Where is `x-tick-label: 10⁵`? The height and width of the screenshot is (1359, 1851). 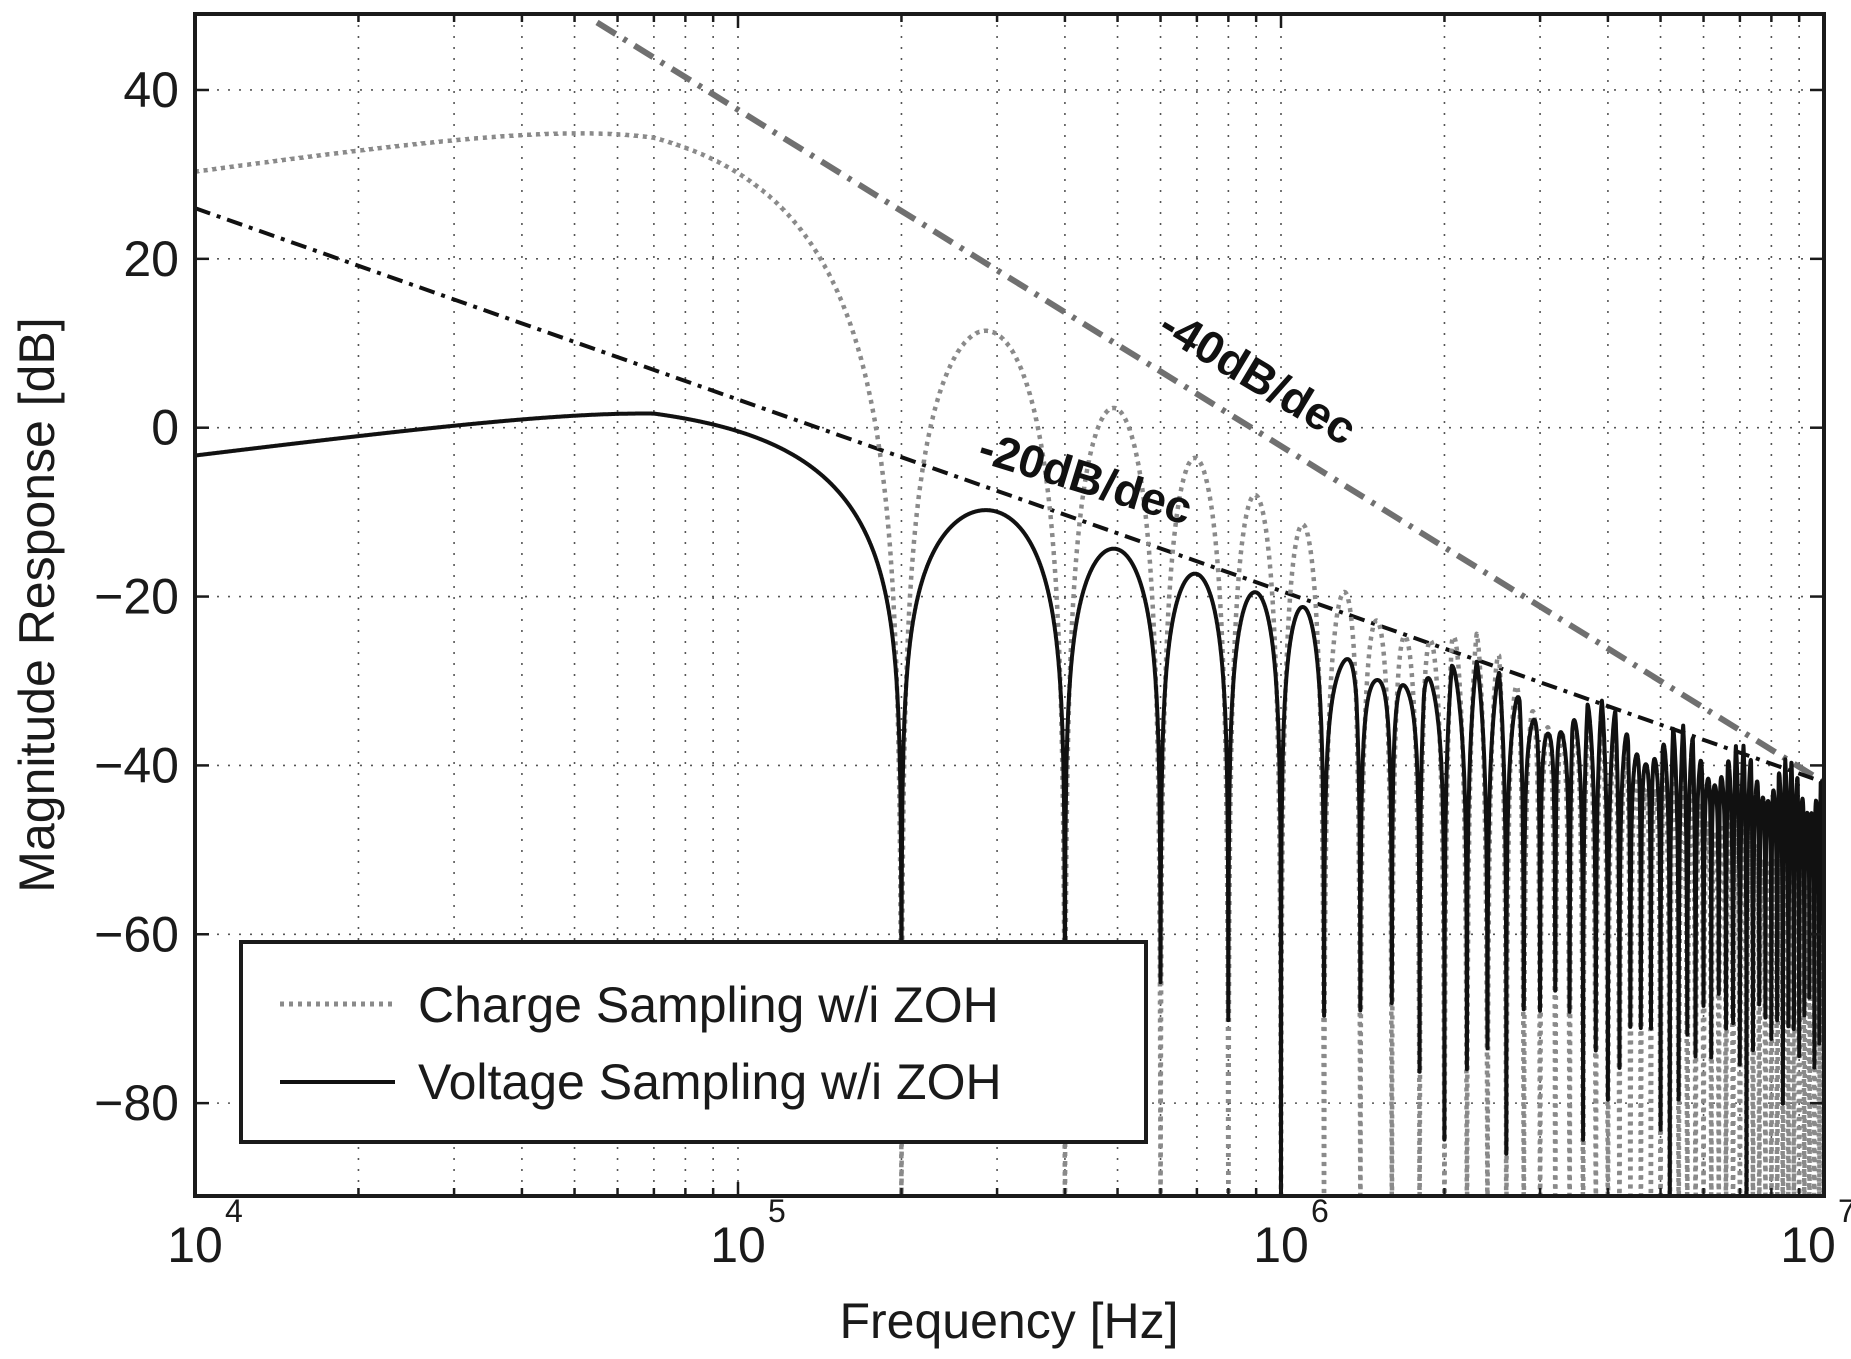 x-tick-label: 10⁵ is located at coordinates (748, 1233).